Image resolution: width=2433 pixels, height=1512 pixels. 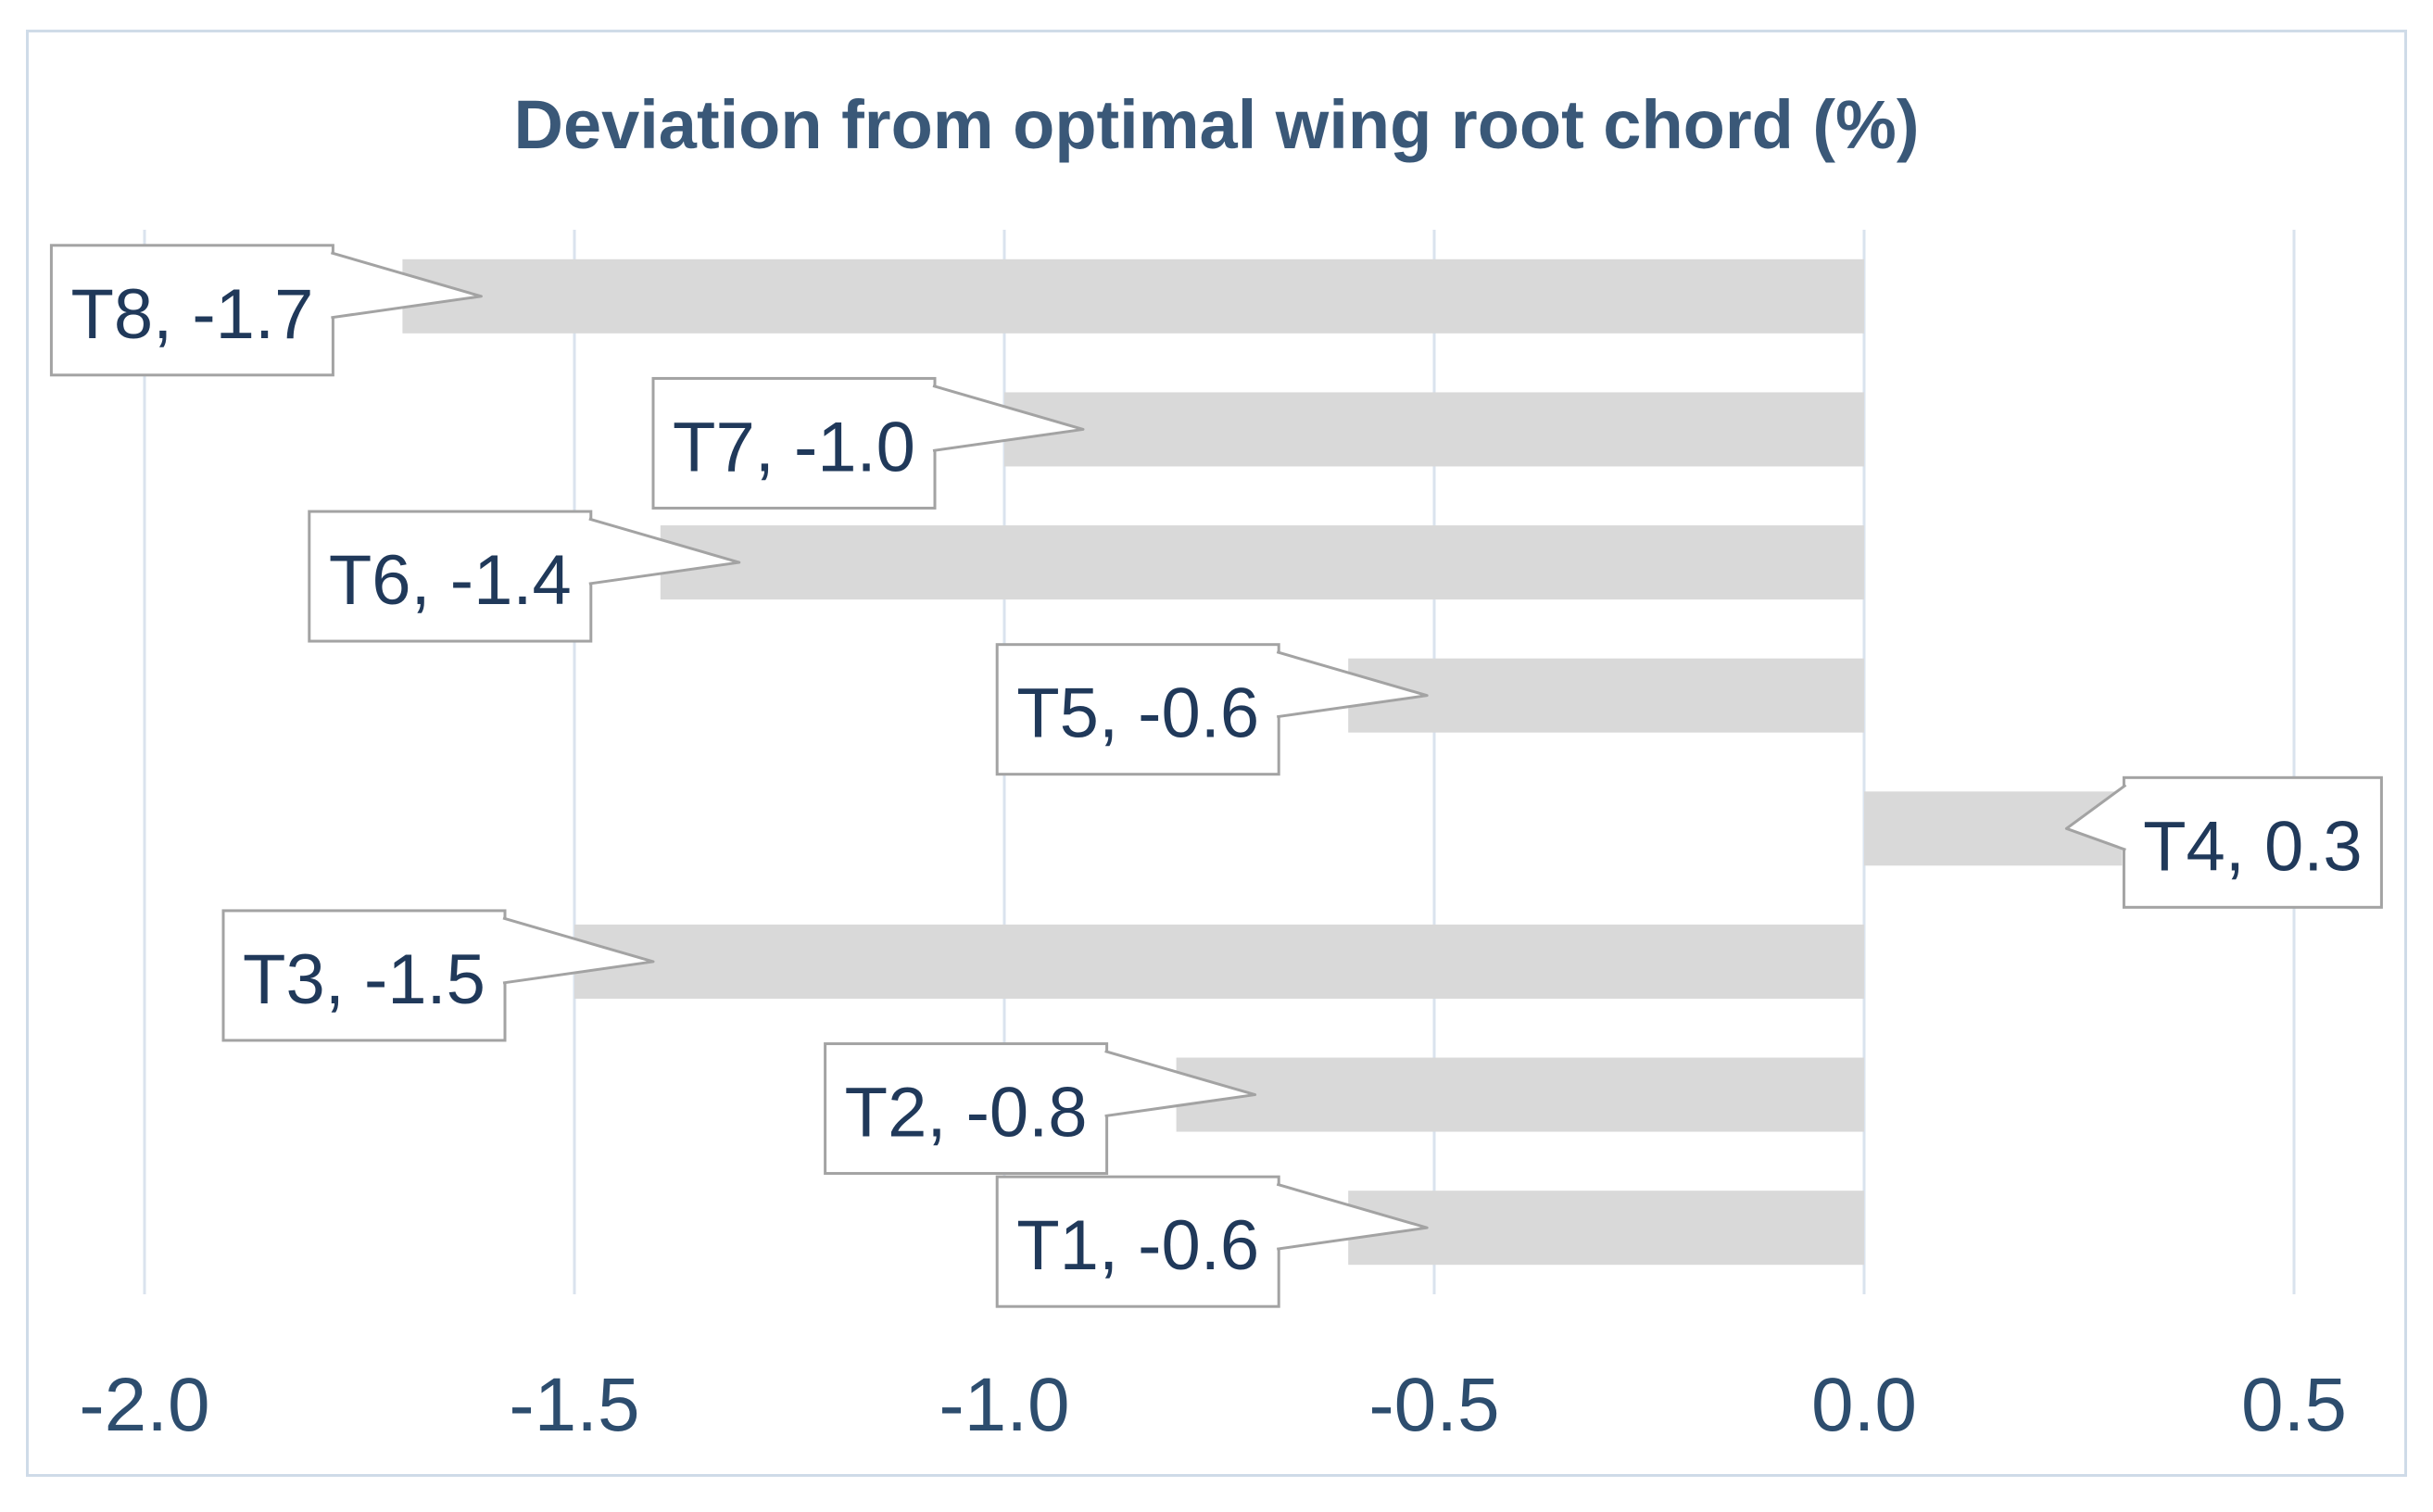 I want to click on bar-T7, so click(x=1434, y=429).